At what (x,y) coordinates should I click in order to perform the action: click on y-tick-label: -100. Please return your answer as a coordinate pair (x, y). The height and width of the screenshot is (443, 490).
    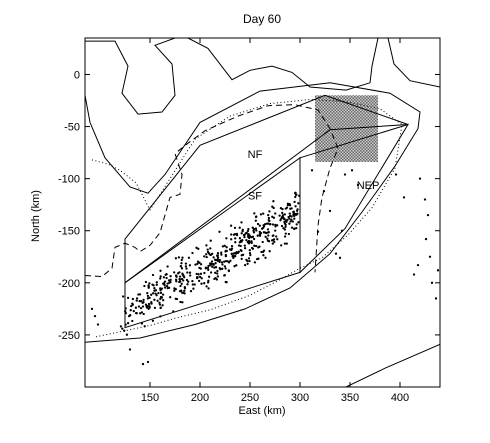
    Looking at the image, I should click on (69, 180).